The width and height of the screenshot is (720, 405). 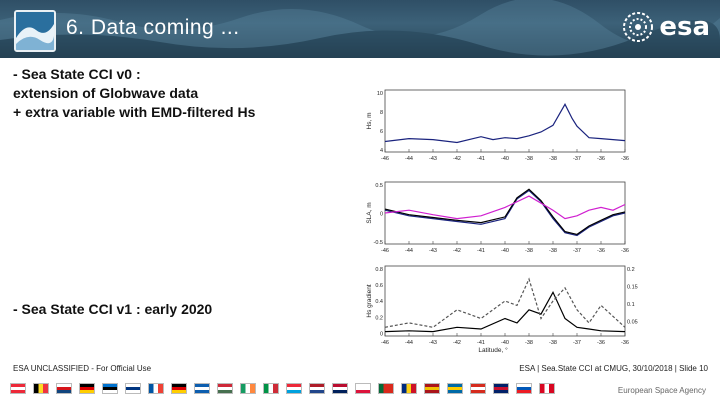 I want to click on flag-uk-icon, so click(x=501, y=388).